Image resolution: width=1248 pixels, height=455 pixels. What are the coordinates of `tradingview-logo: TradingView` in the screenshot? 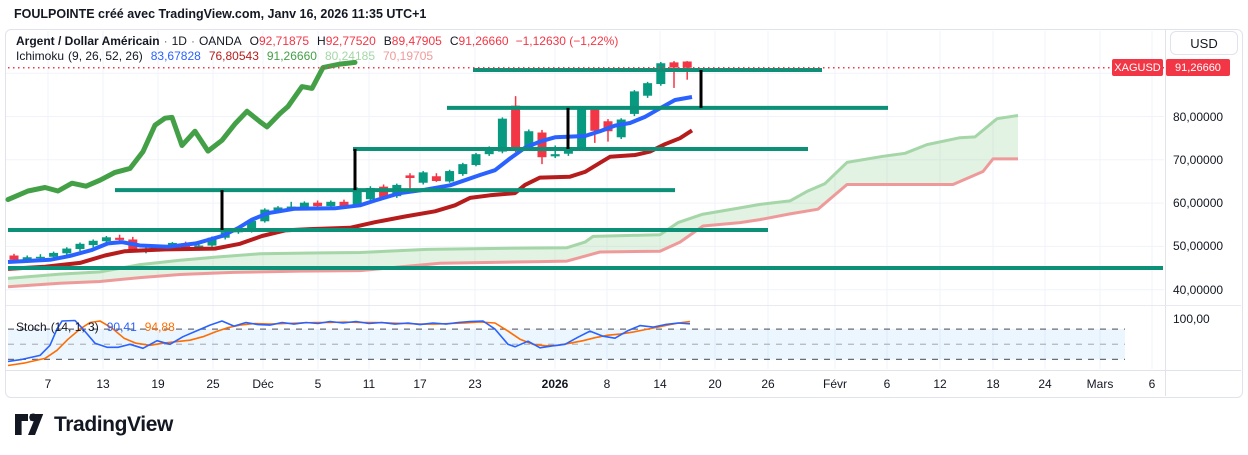 It's located at (93, 424).